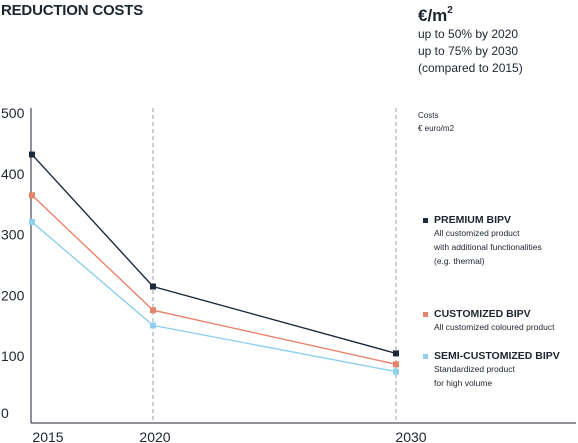 The image size is (578, 443). What do you see at coordinates (410, 436) in the screenshot?
I see `x-tick-label-2030: 2030` at bounding box center [410, 436].